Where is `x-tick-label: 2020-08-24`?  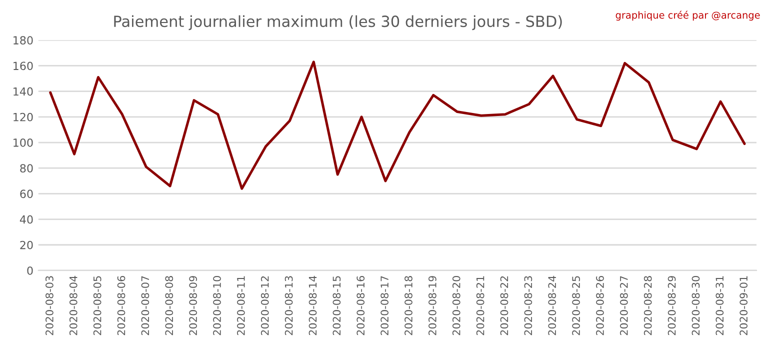 x-tick-label: 2020-08-24 is located at coordinates (552, 306).